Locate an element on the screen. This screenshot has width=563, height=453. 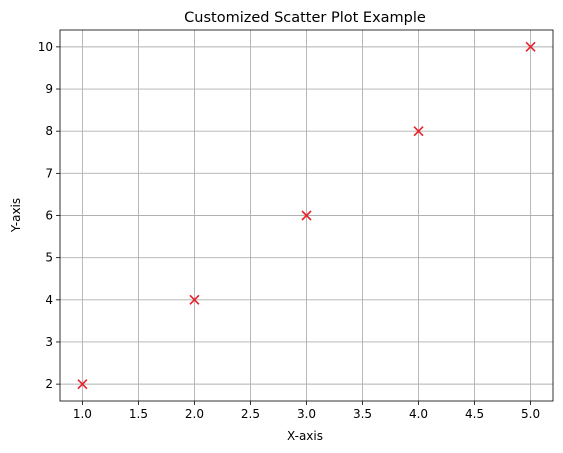
x-tick-label: 5.0 is located at coordinates (530, 414).